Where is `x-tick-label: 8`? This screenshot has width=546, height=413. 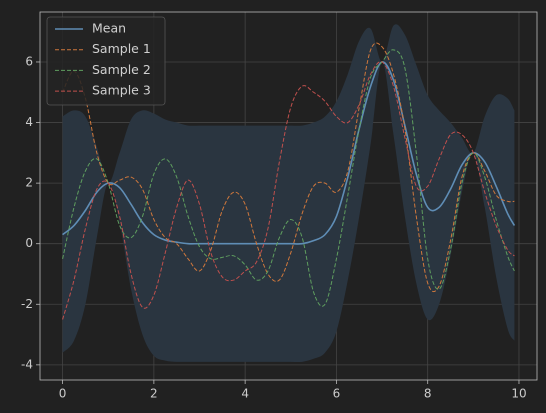 x-tick-label: 8 is located at coordinates (428, 394).